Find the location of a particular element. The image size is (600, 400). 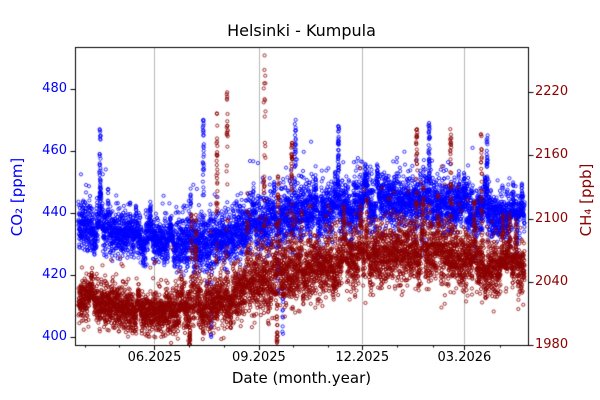

y-left-tick-460: 460 is located at coordinates (54, 150).